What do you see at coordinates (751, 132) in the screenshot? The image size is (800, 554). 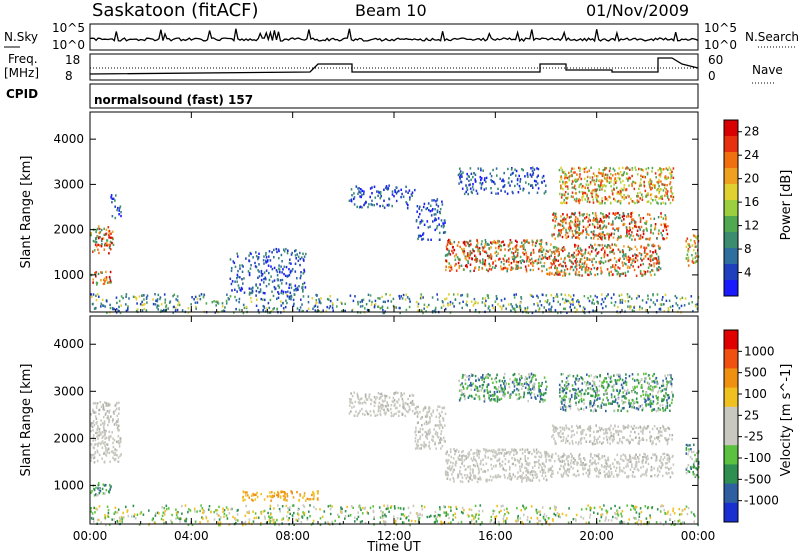 I see `power-colorbar-tick-label: 28` at bounding box center [751, 132].